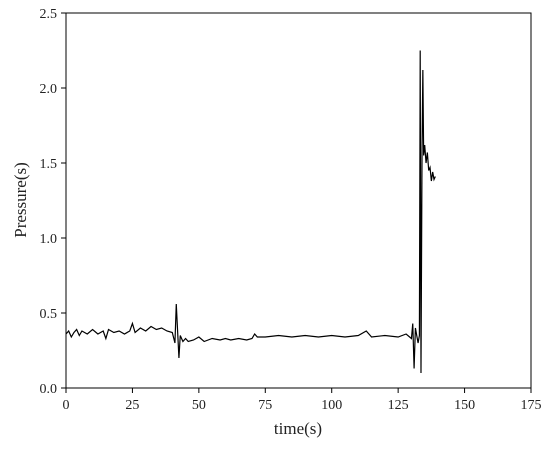 The height and width of the screenshot is (451, 550). What do you see at coordinates (66, 405) in the screenshot?
I see `x-tick-label: 0` at bounding box center [66, 405].